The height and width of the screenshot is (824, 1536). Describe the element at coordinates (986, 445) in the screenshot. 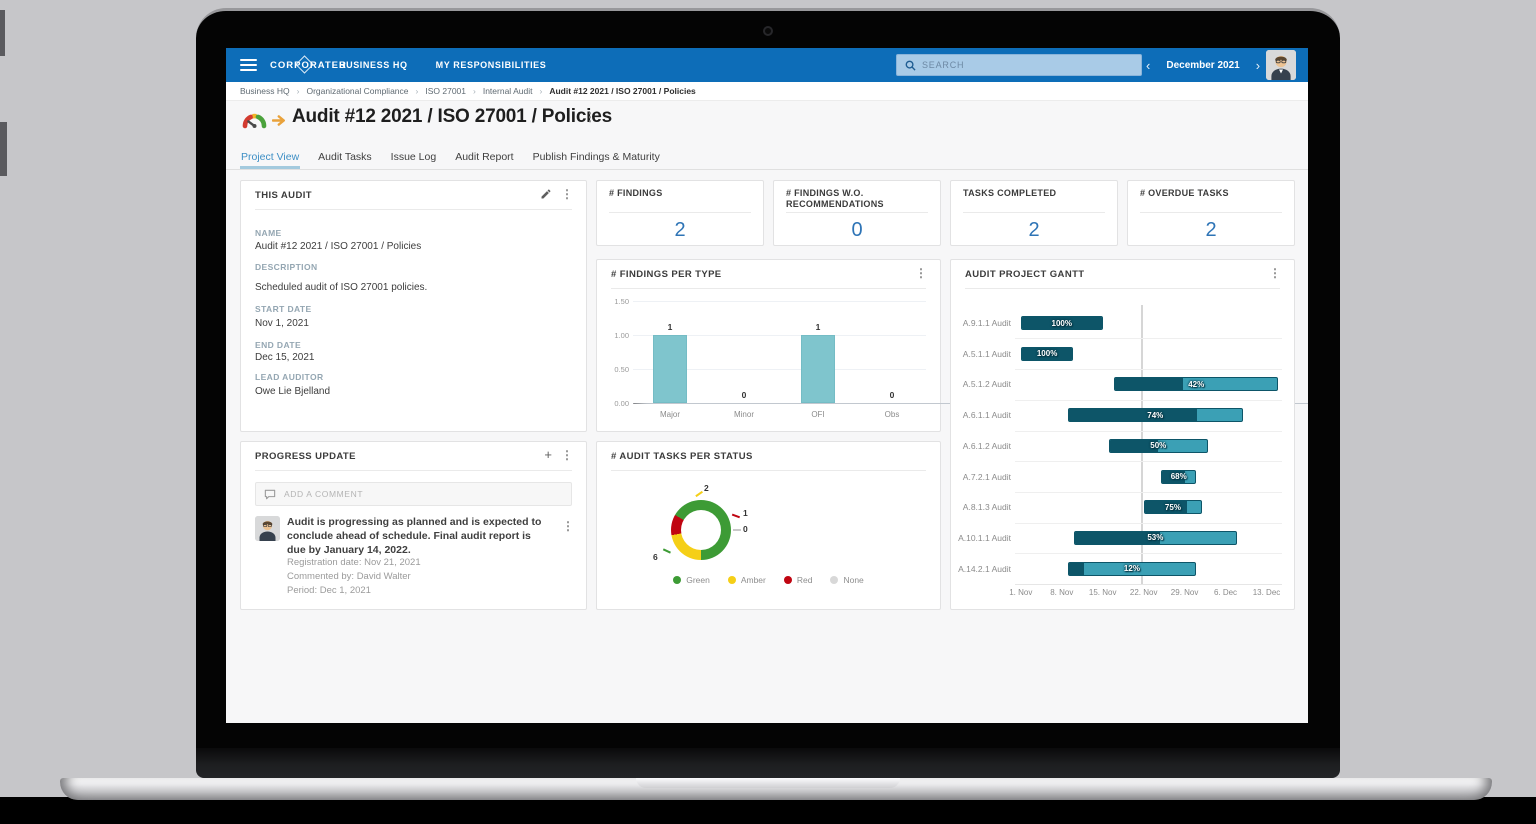

I see `gantt-row-label: A.6.1.2 Audit` at that location.